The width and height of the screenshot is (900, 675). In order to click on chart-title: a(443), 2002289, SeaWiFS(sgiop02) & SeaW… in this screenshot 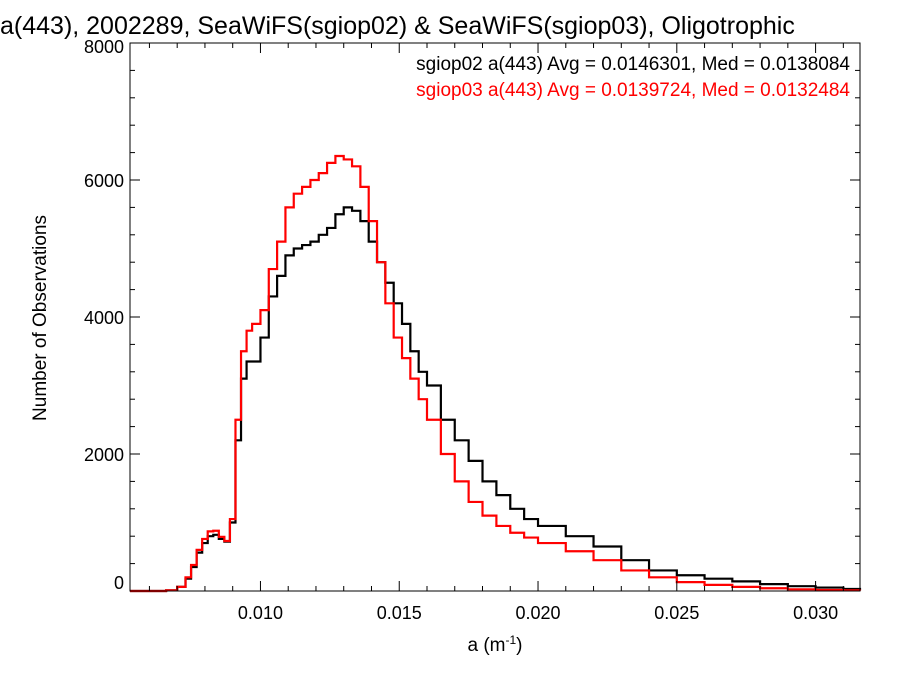, I will do `click(397, 26)`.